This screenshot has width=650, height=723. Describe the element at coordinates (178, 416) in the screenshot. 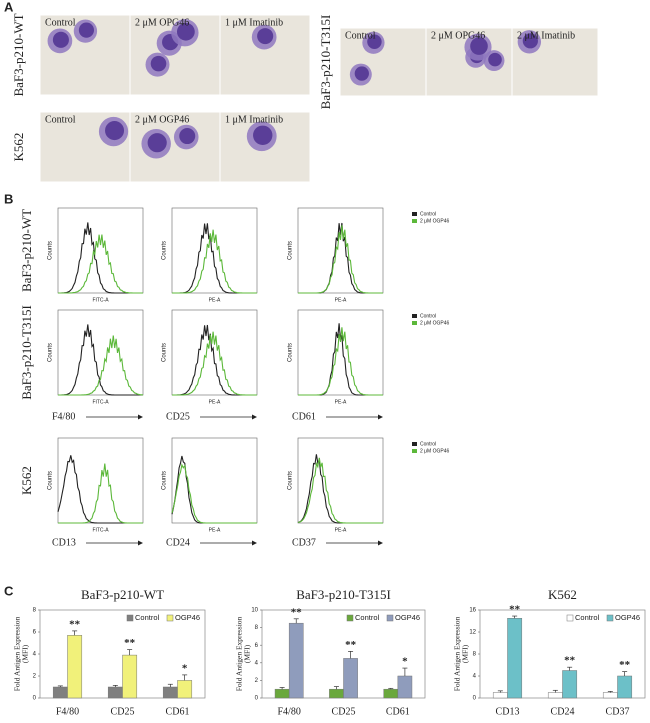

I see `marker-label: CD25` at that location.